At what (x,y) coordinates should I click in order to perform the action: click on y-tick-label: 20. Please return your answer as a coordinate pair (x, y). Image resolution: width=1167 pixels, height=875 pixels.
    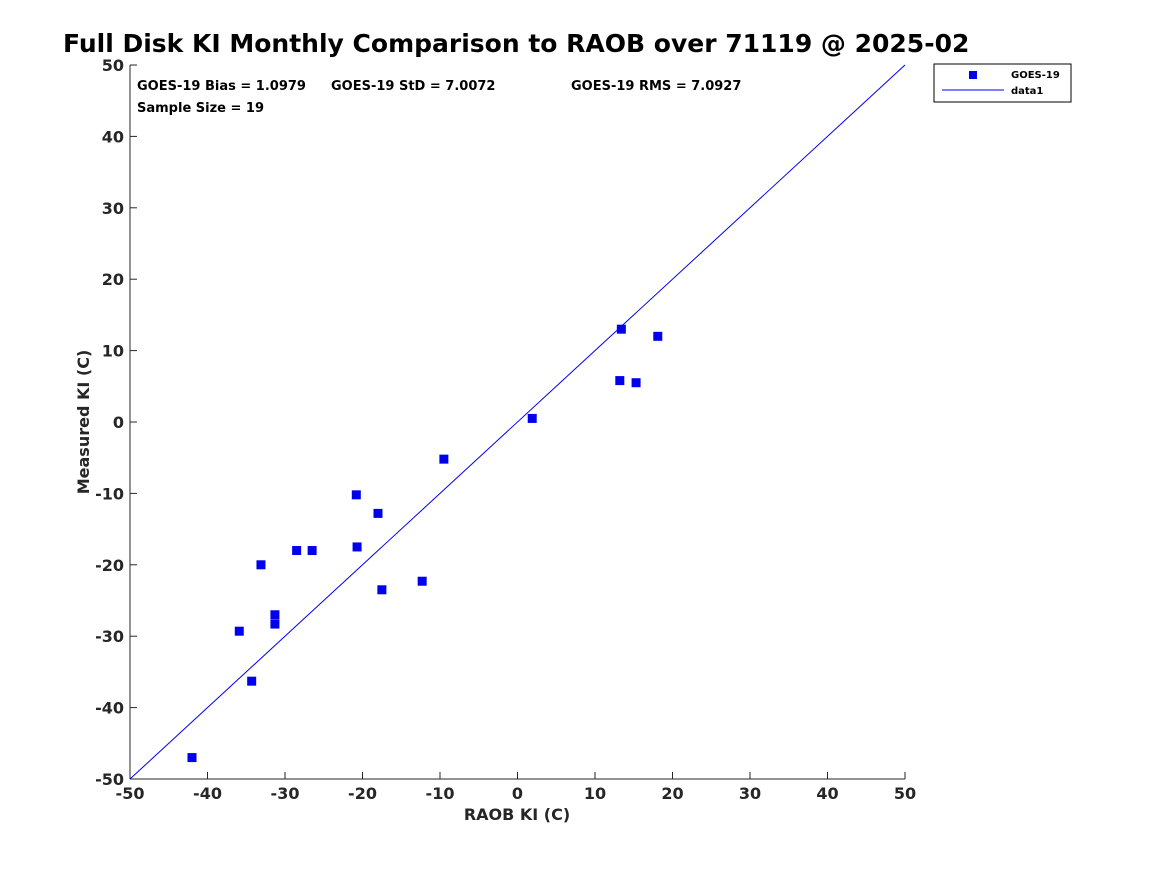
    Looking at the image, I should click on (113, 279).